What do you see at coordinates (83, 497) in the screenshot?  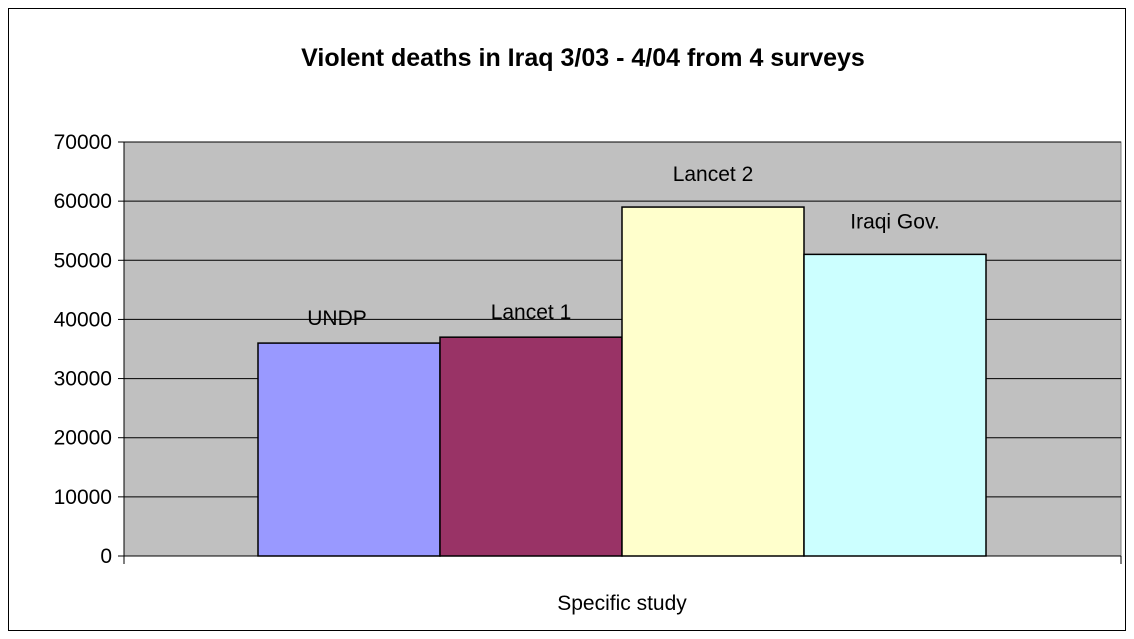 I see `y-tick-label: 10000` at bounding box center [83, 497].